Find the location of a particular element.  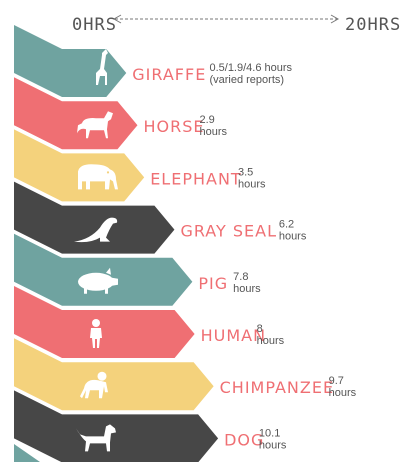

category-label: ELEPHANT is located at coordinates (196, 178).